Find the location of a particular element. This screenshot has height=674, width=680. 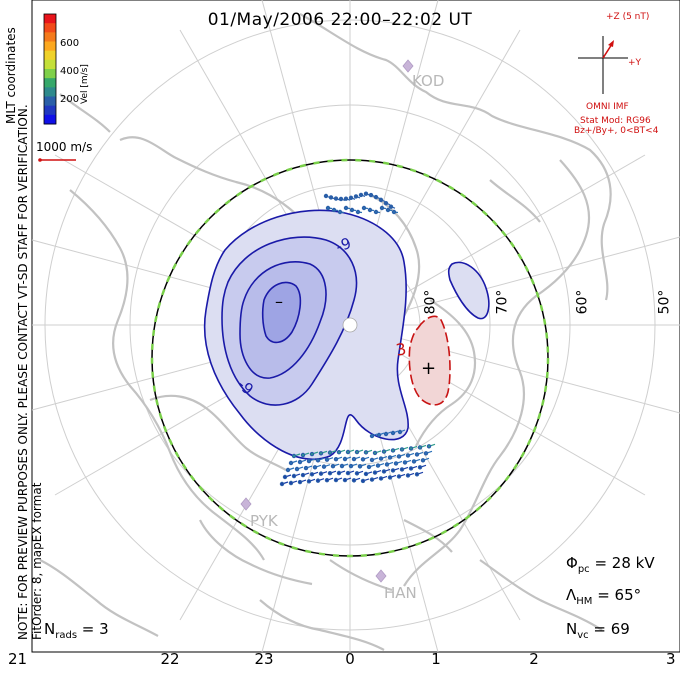

station-label-han: HAN is located at coordinates (400, 593).